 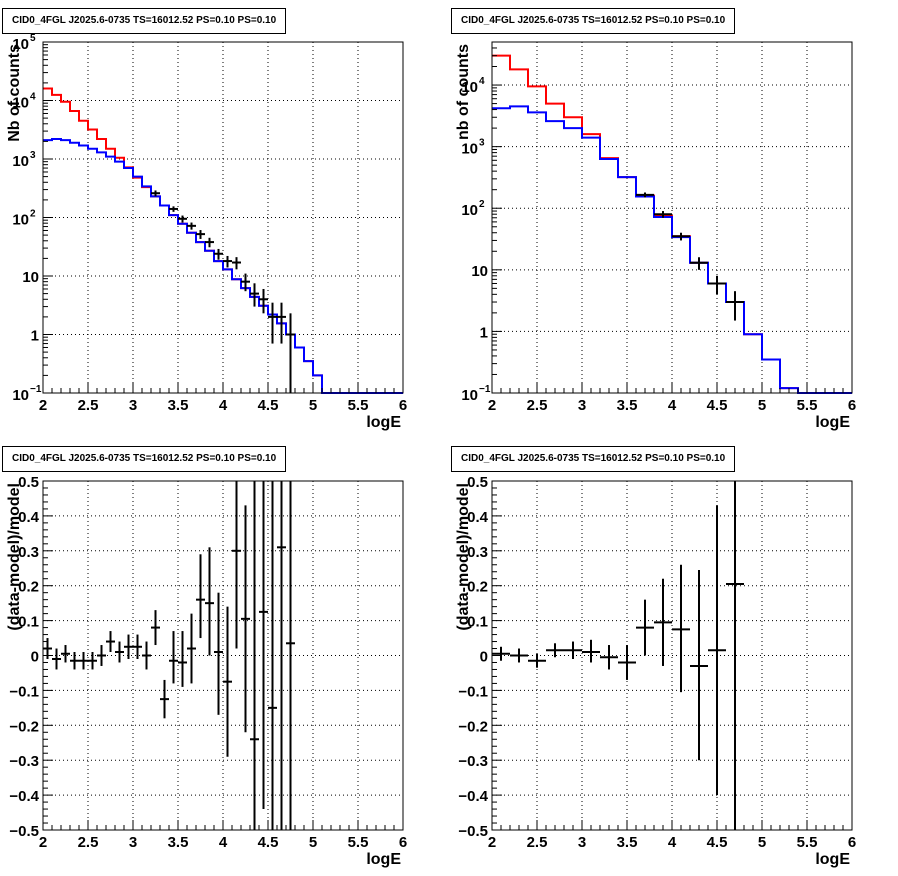 I want to click on y-axis-title: nb of counts, so click(x=463, y=92).